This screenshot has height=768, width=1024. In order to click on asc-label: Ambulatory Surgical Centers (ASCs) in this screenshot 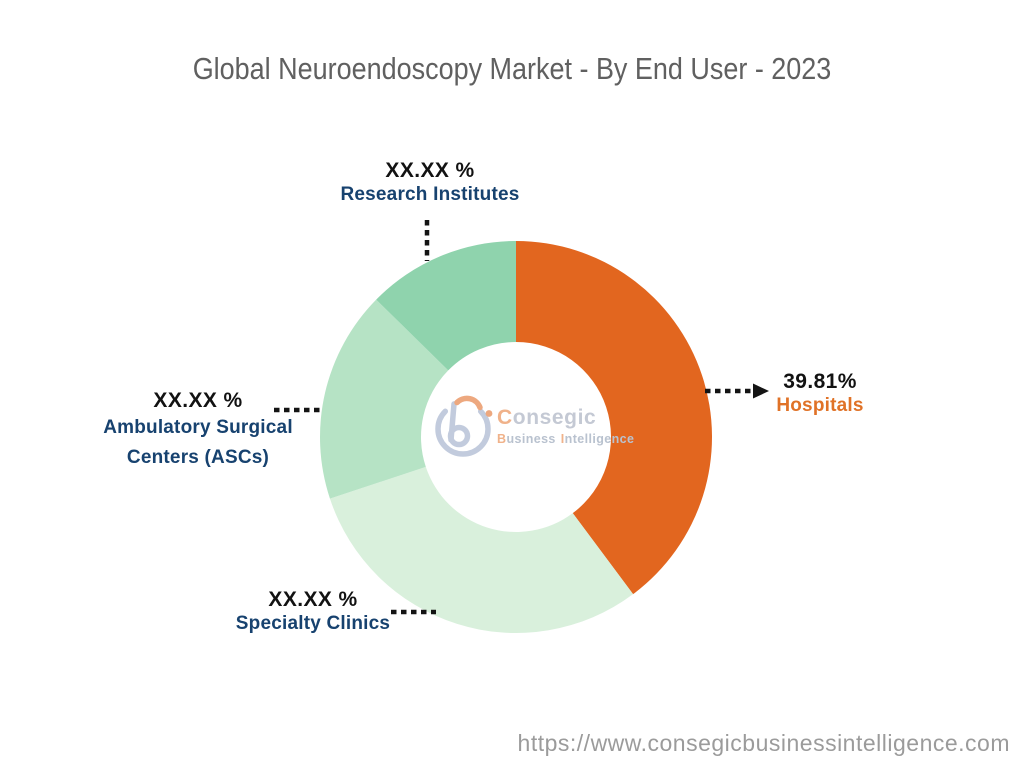, I will do `click(198, 442)`.